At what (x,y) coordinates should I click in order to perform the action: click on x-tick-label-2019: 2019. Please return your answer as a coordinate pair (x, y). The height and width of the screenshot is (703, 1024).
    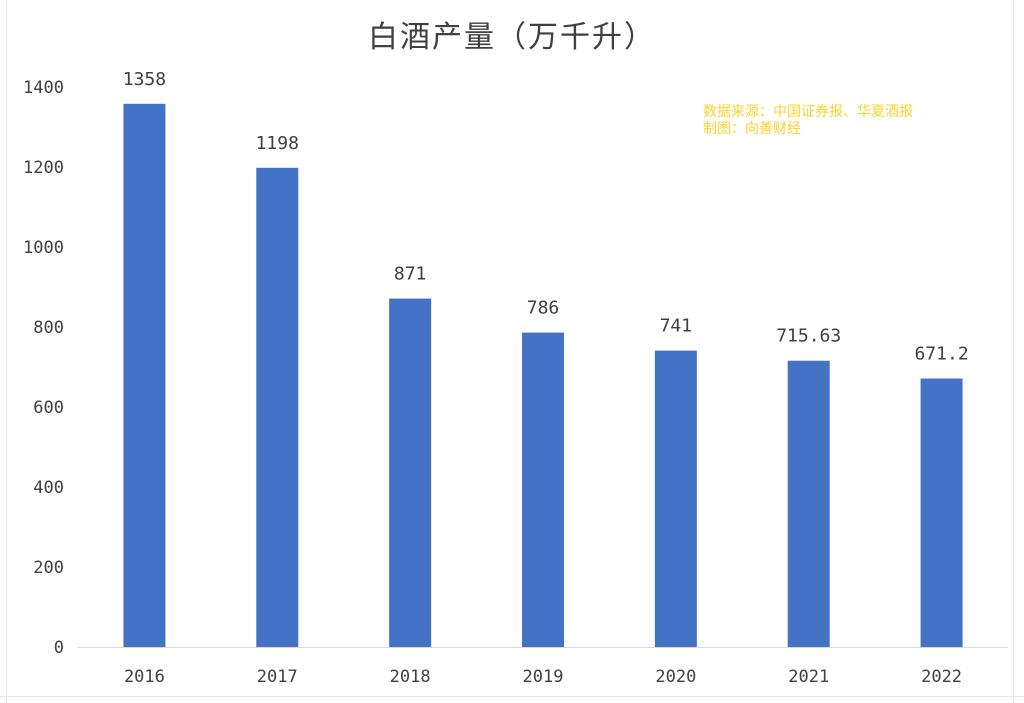
    Looking at the image, I should click on (543, 677).